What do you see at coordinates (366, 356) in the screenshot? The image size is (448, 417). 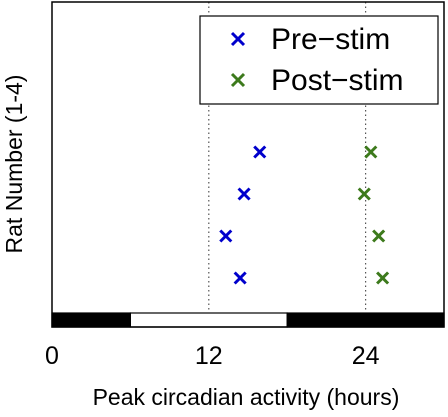 I see `x-tick-label: 24` at bounding box center [366, 356].